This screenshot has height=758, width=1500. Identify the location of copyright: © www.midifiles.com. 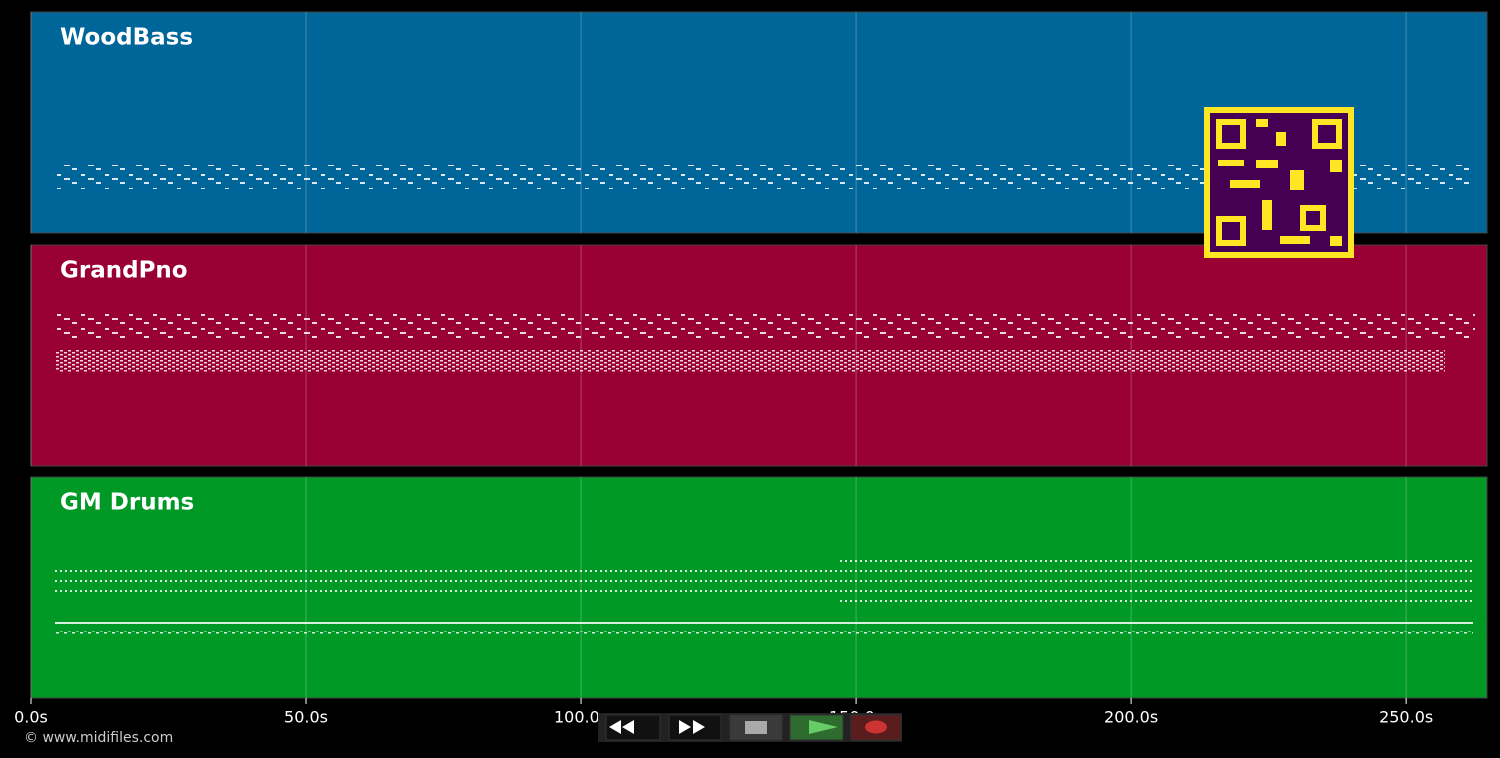
(98, 738).